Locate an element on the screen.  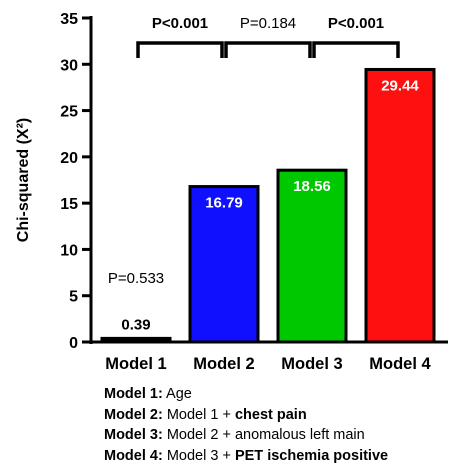
legend-row-model-3: Model 3: Model 2 + anomalous left main is located at coordinates (246, 435).